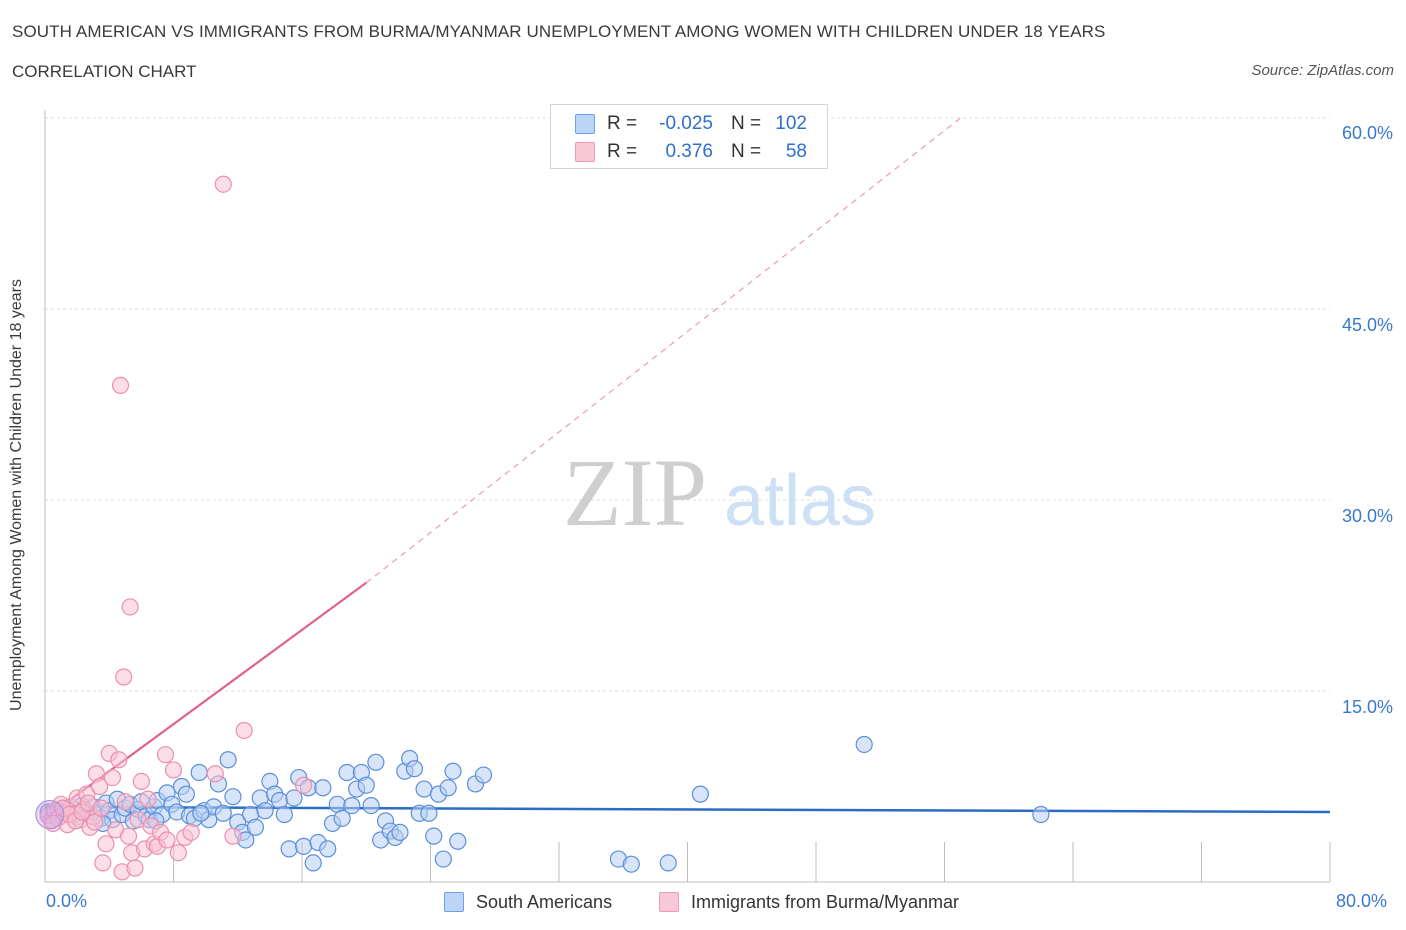 This screenshot has height=930, width=1406. Describe the element at coordinates (825, 901) in the screenshot. I see `bottom-legend-label: Immigrants from Burma/Myanmar` at that location.